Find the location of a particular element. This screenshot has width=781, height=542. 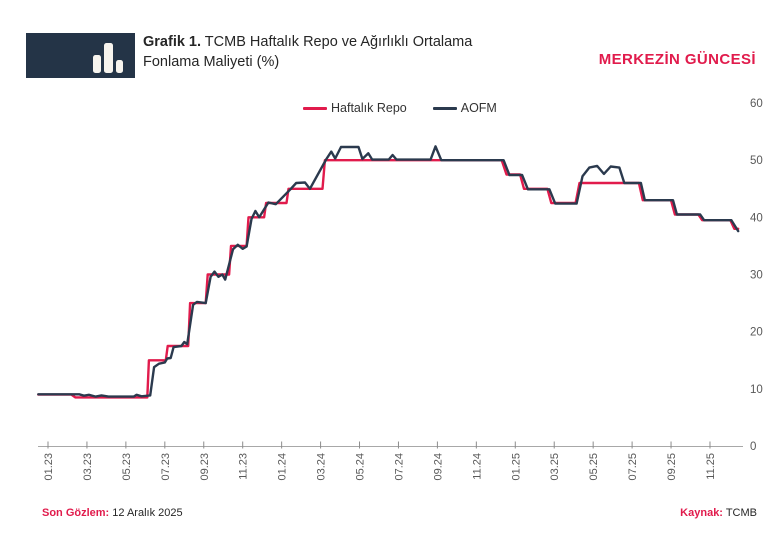

brand-wordmark: MERKEZİN GÜNCESİ is located at coordinates (677, 59).